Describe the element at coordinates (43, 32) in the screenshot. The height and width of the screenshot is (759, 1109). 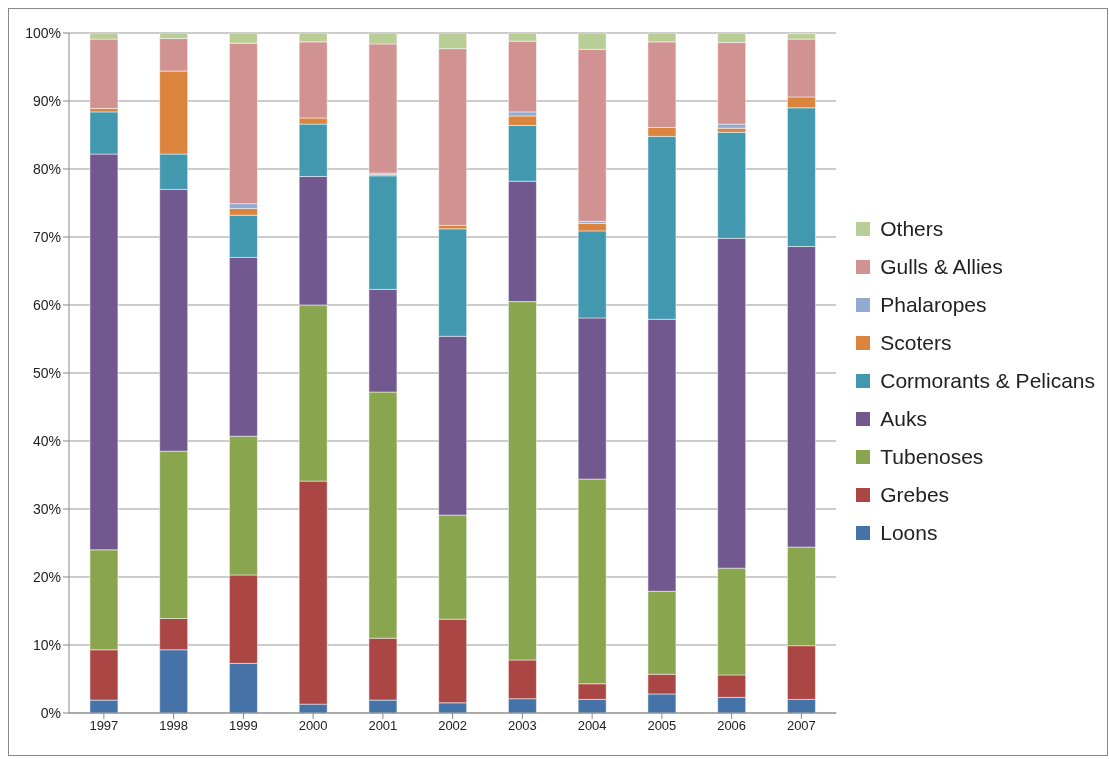
I see `y-tick-label: 100%` at that location.